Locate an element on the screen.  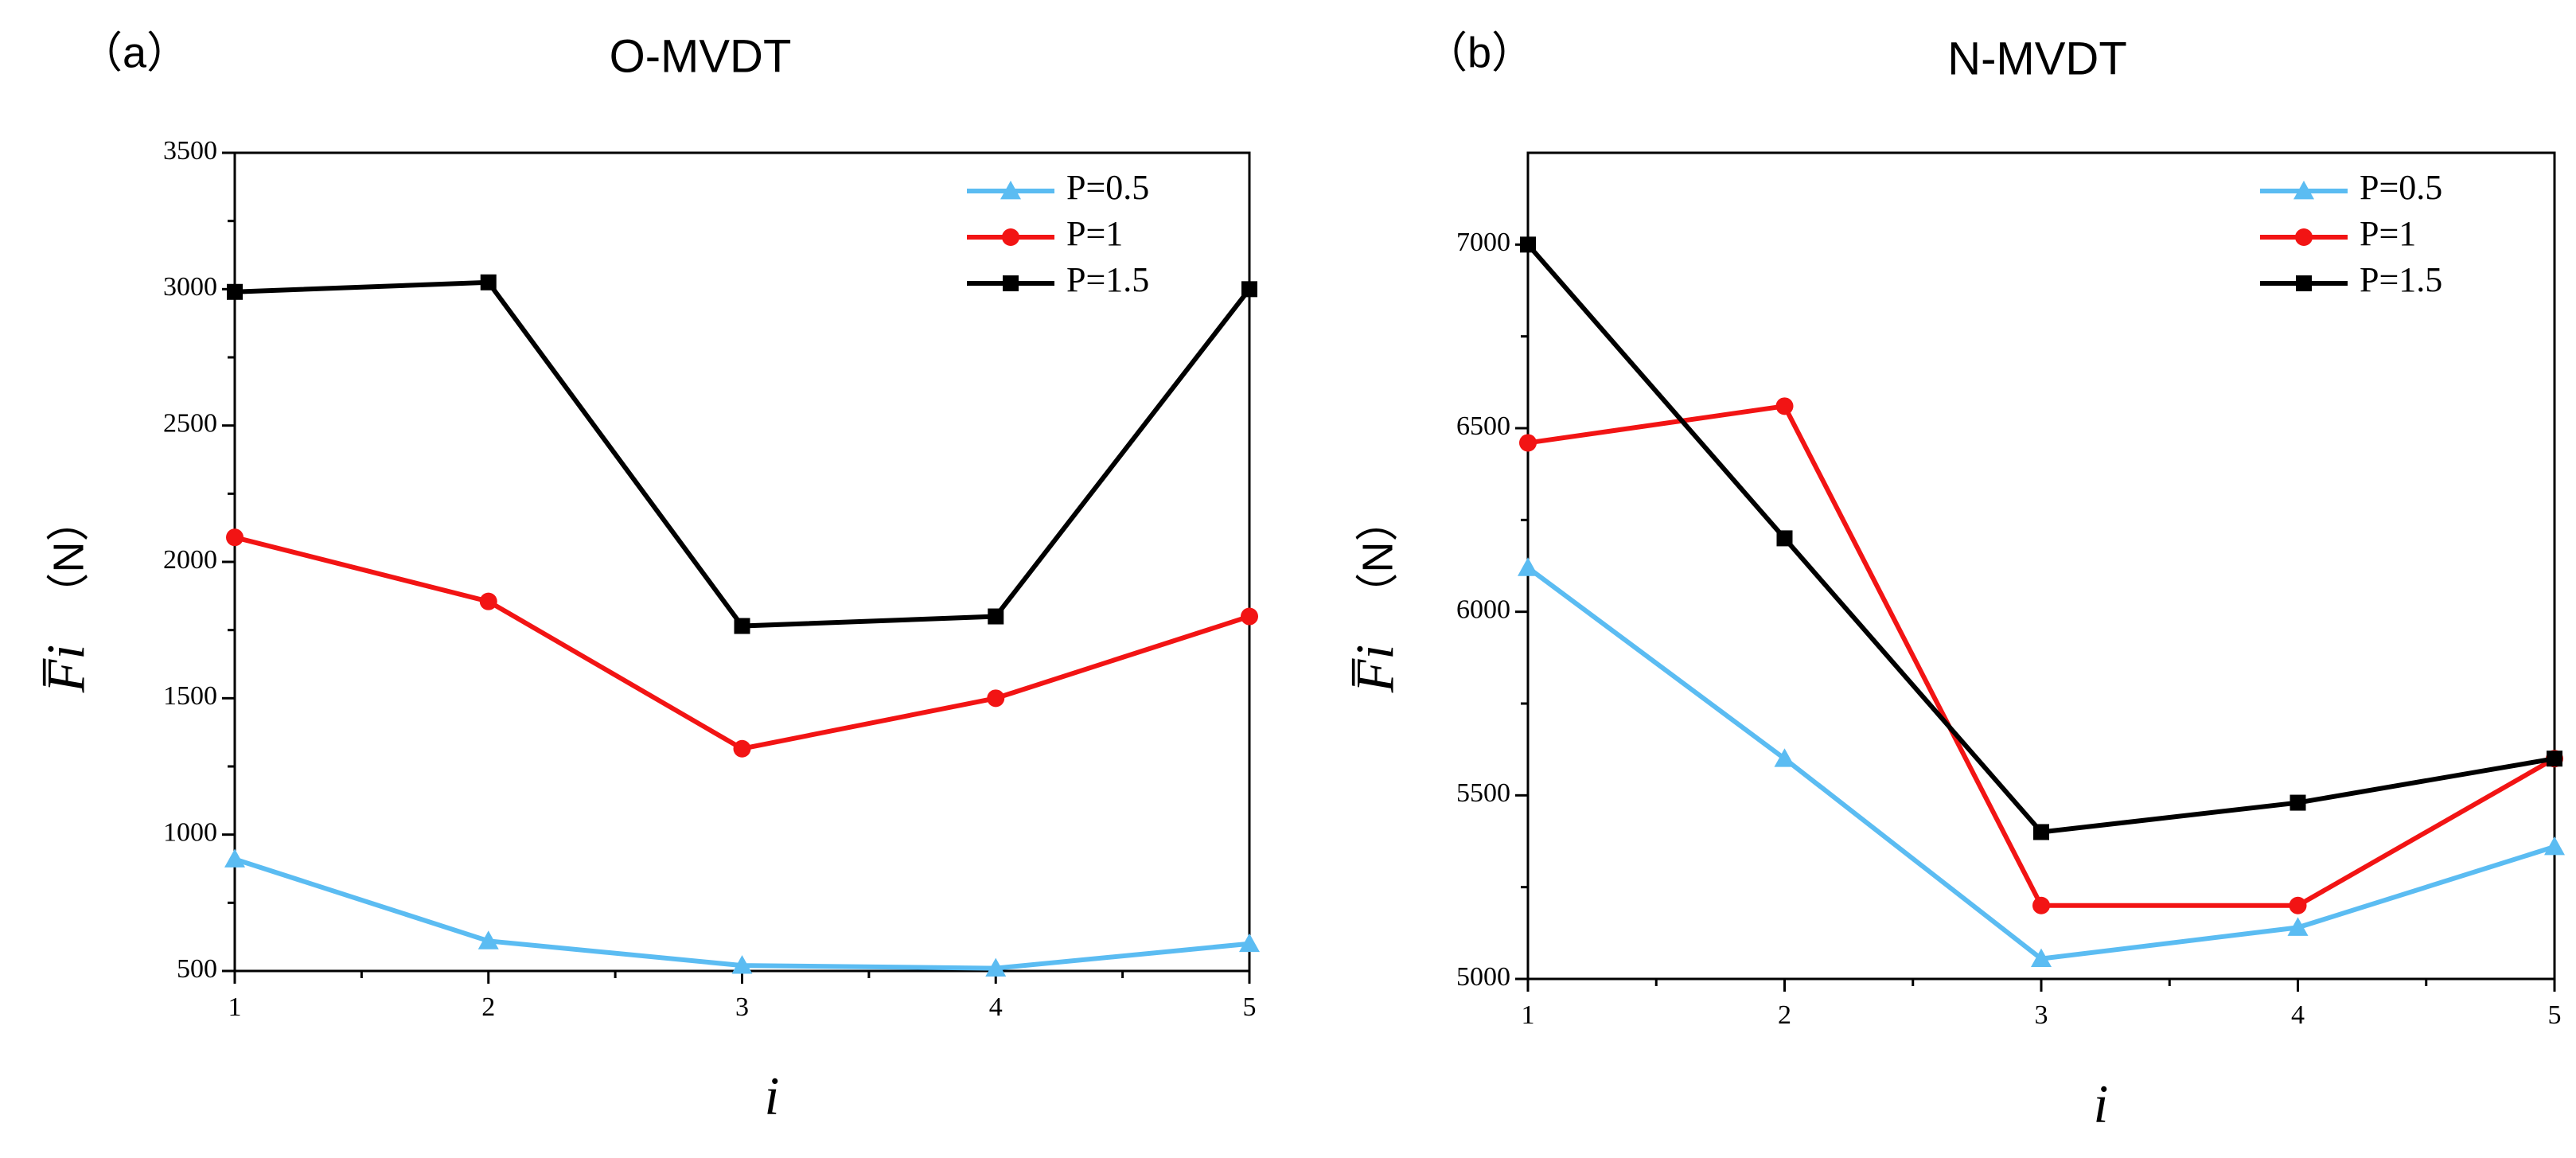
y-tick-label: 1000 is located at coordinates (190, 832).